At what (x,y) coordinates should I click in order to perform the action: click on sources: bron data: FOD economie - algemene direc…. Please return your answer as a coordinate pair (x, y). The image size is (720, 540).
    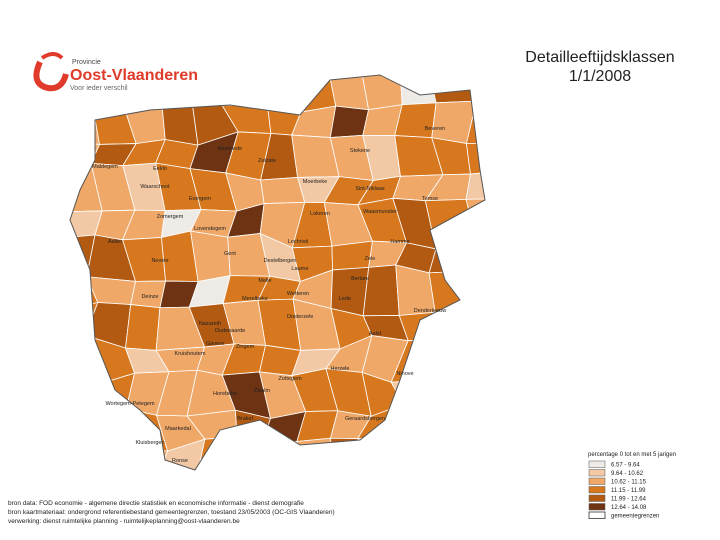
    Looking at the image, I should click on (171, 512).